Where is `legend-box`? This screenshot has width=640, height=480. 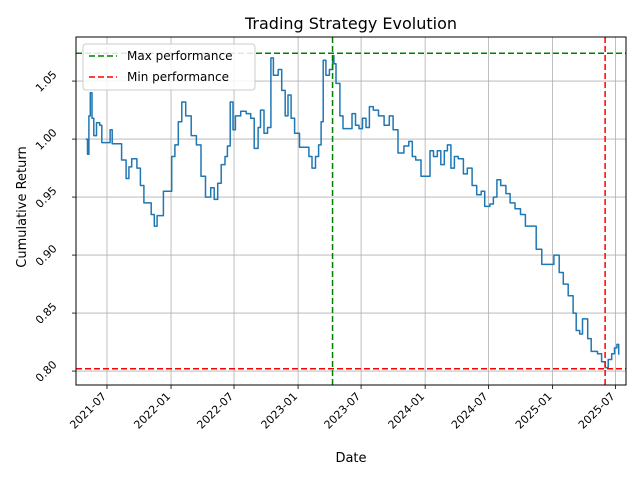 legend-box is located at coordinates (169, 67).